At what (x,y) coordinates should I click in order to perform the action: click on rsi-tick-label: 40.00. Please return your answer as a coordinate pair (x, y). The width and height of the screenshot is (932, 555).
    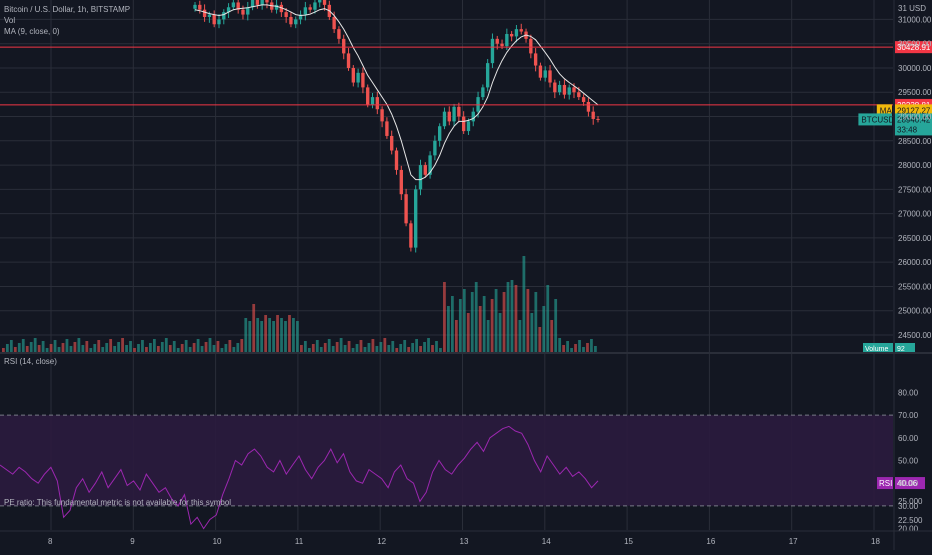
    Looking at the image, I should click on (908, 483).